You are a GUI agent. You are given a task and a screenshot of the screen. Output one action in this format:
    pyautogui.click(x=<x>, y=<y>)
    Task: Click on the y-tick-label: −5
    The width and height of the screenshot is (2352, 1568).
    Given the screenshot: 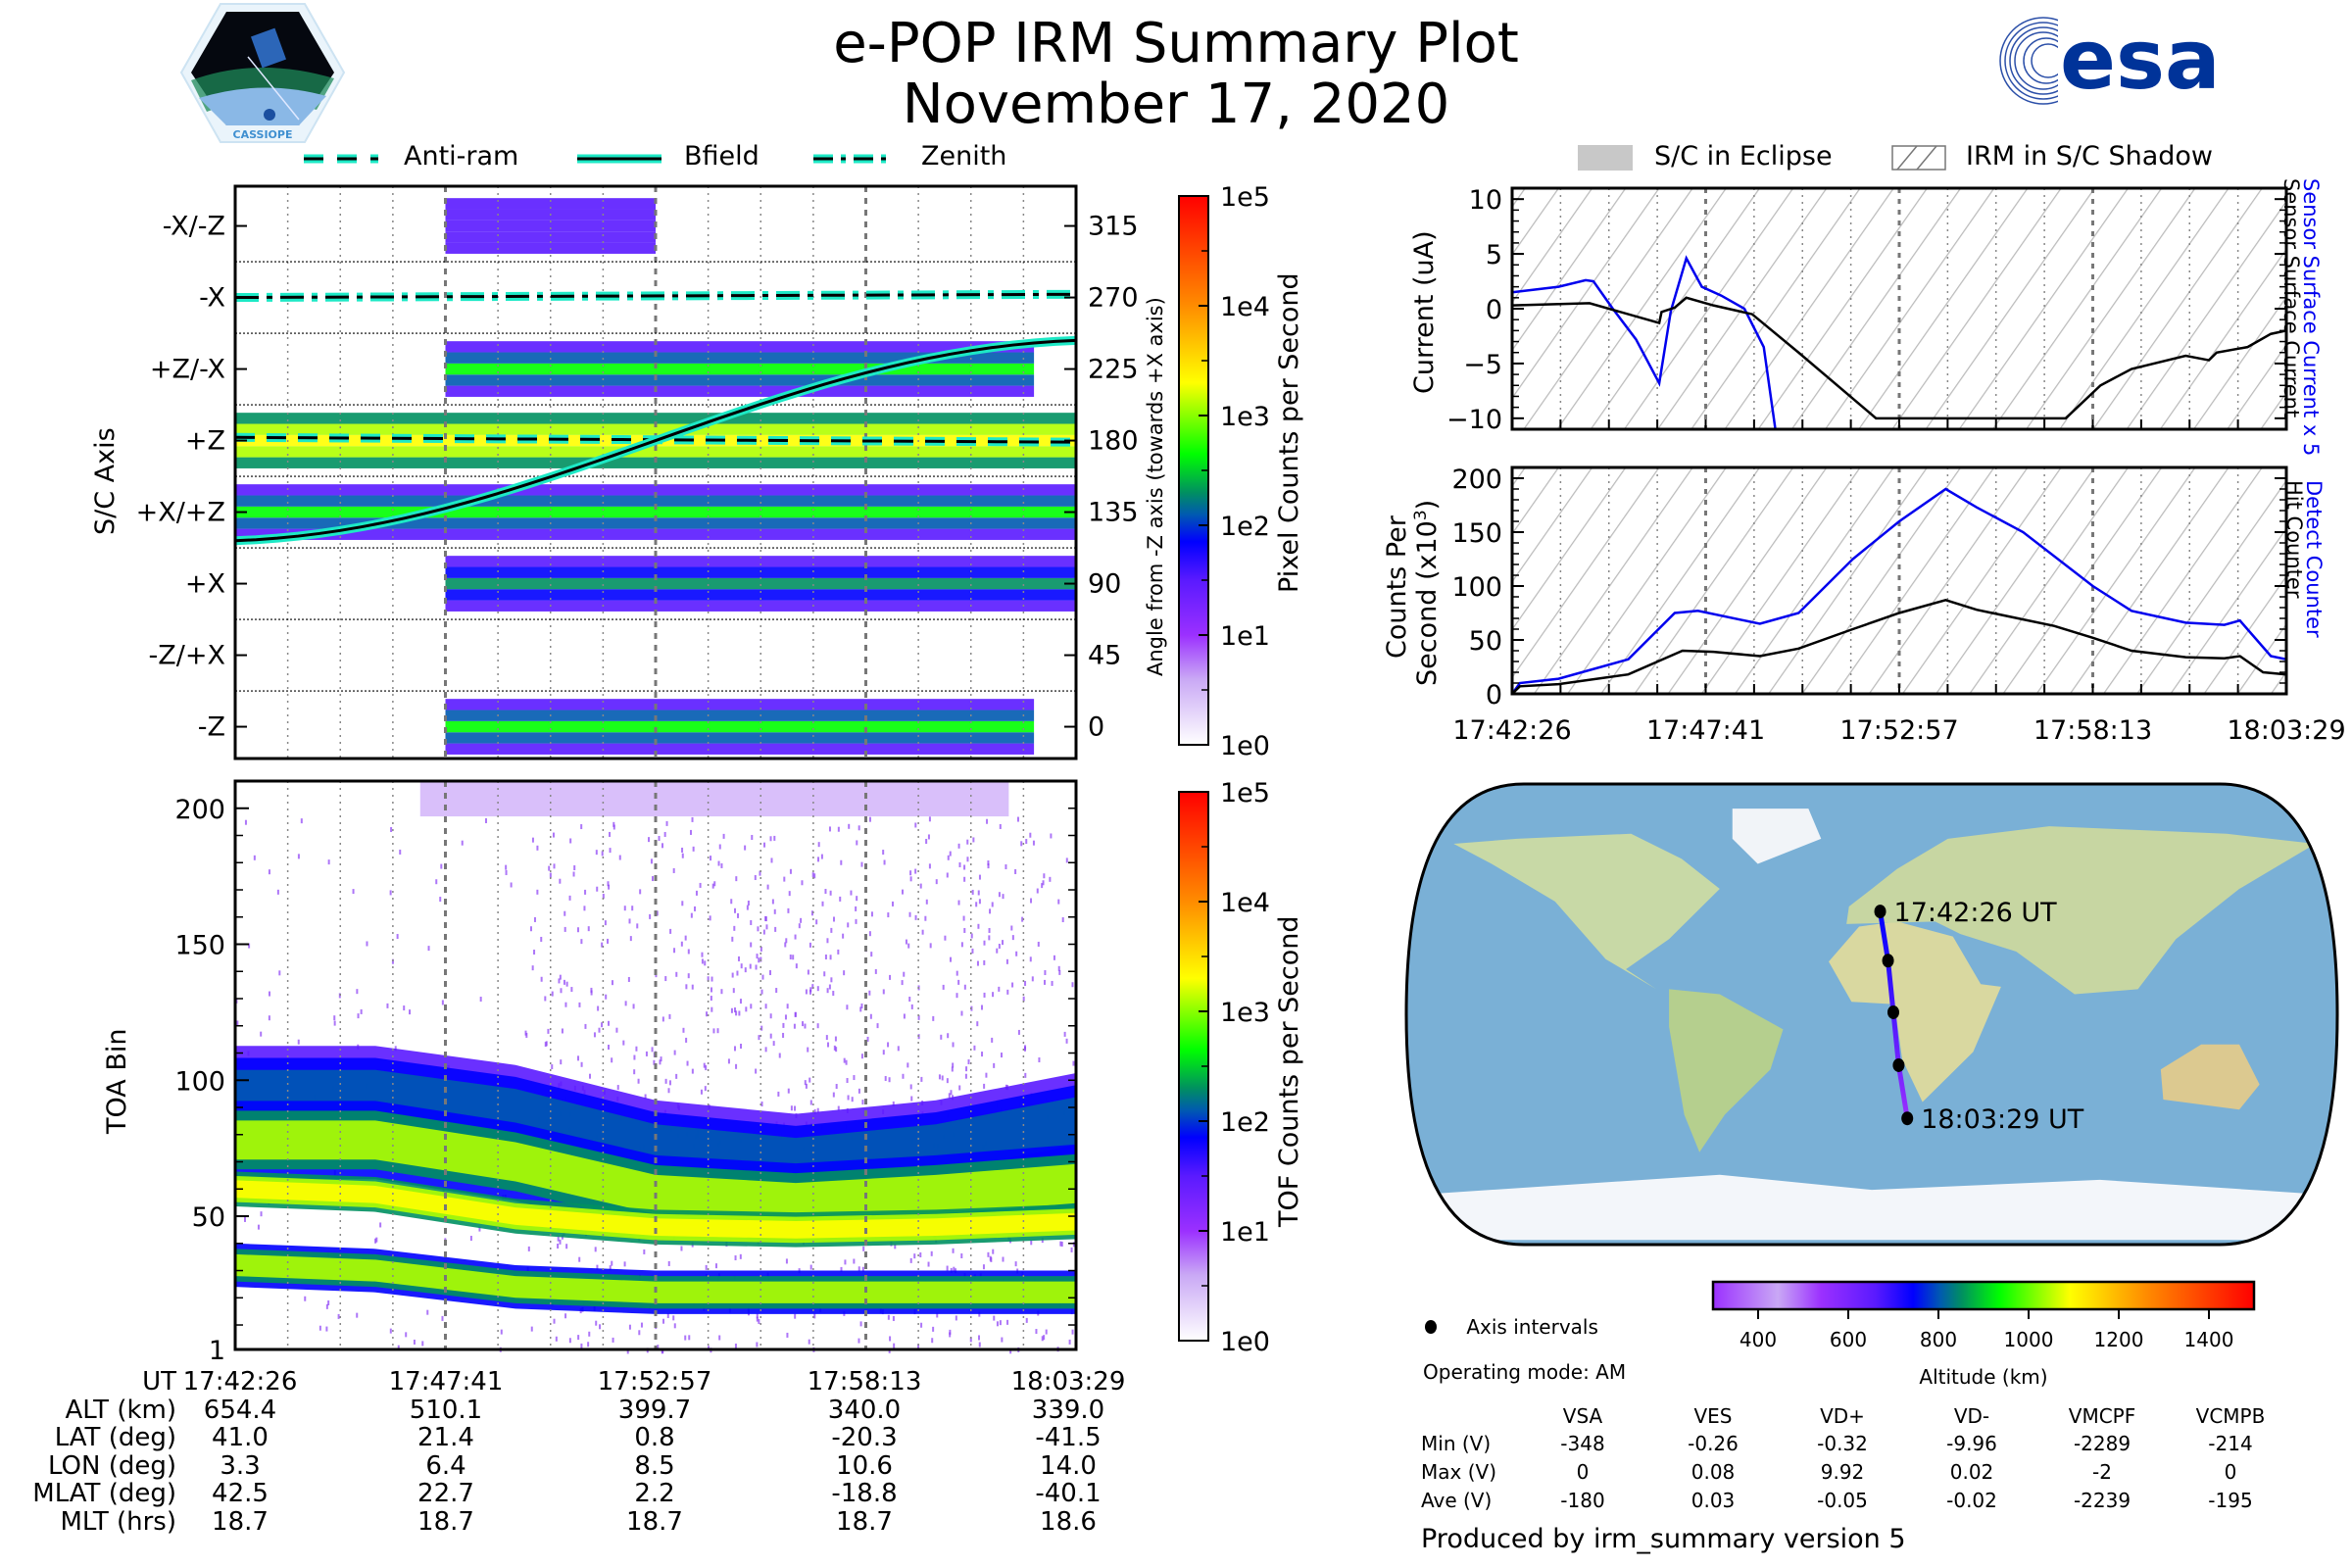 What is the action you would take?
    pyautogui.click(x=1482, y=365)
    